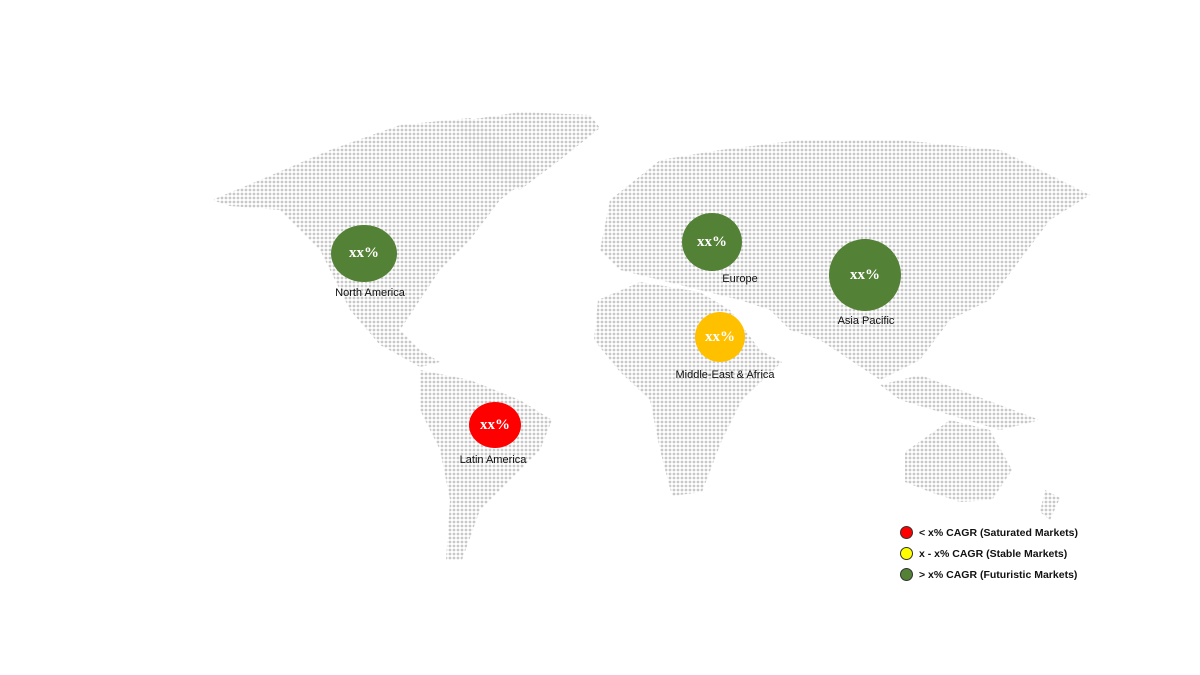 The width and height of the screenshot is (1200, 675). I want to click on legend-label: x - x% CAGR (Stable Markets), so click(993, 553).